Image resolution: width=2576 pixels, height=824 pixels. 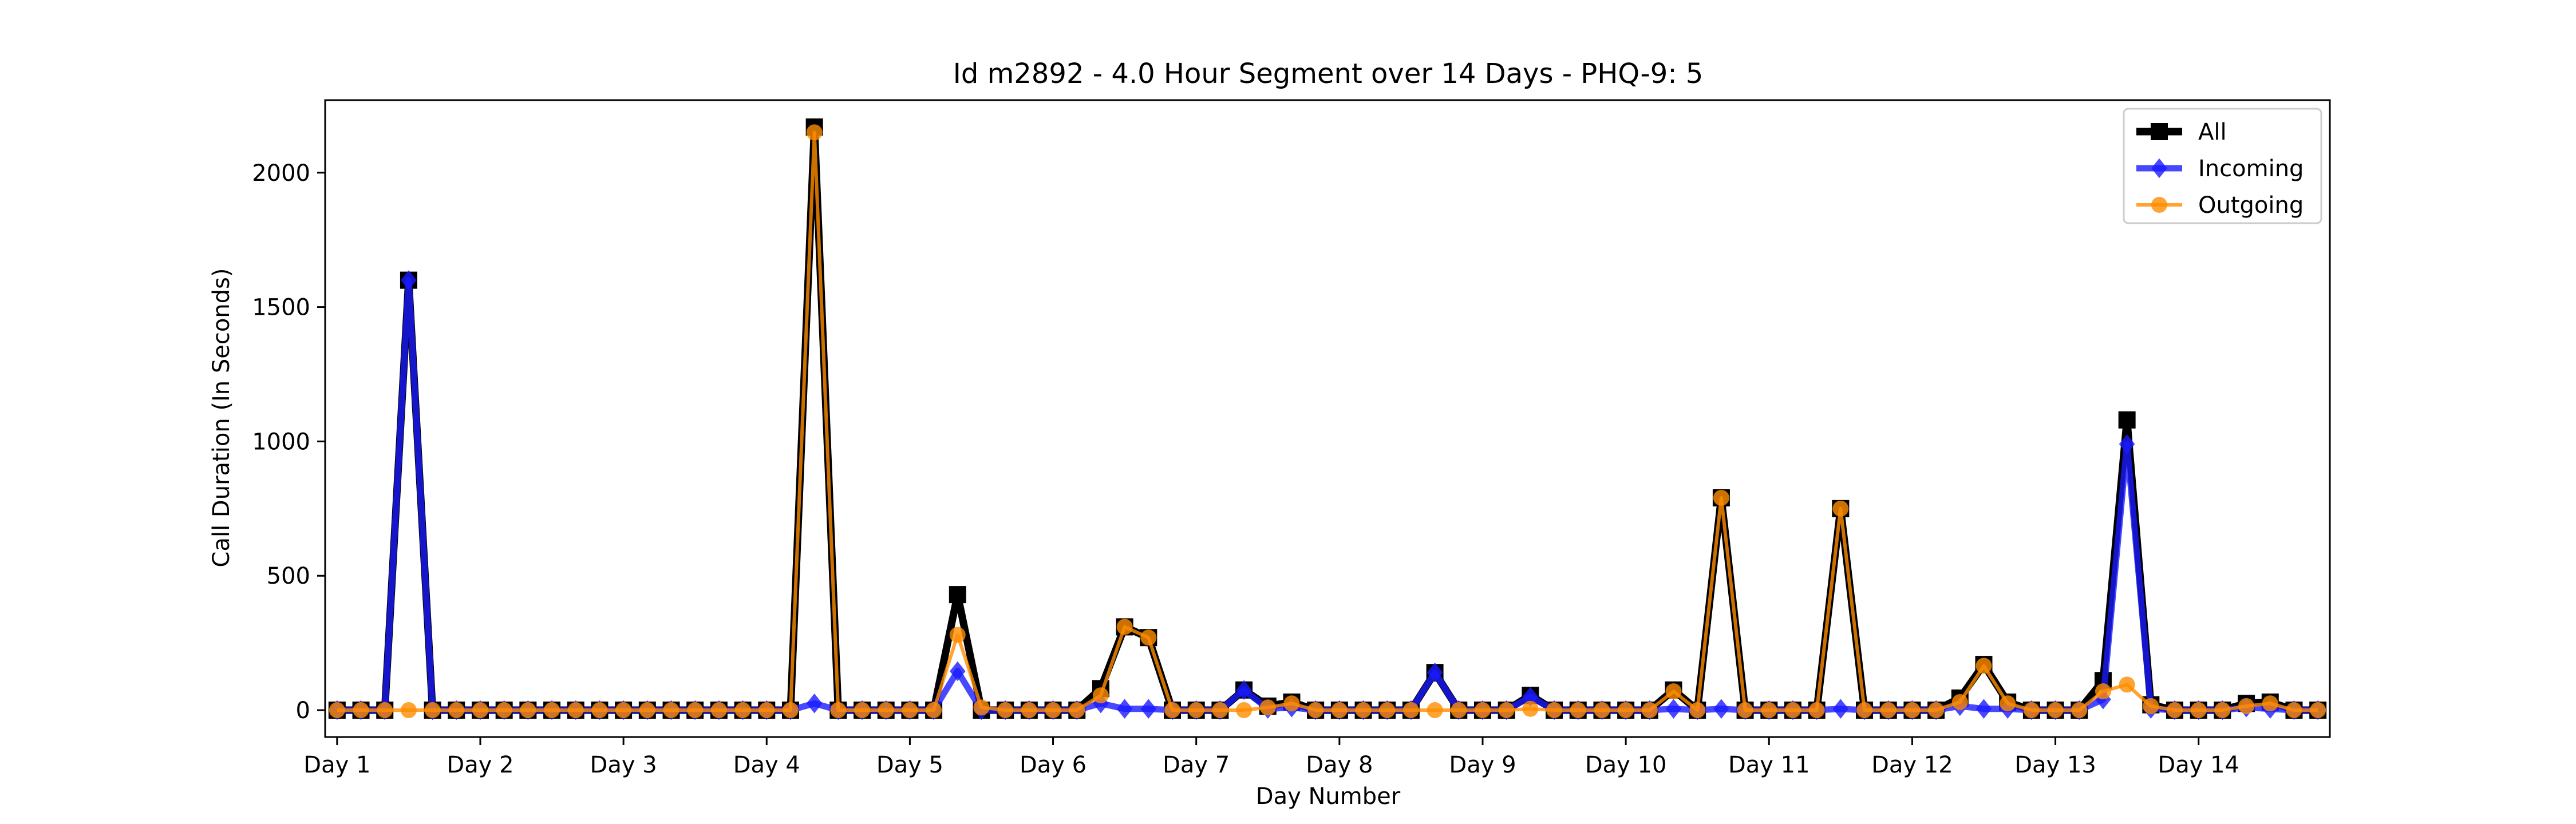 What do you see at coordinates (2181, 132) in the screenshot?
I see `legend-item-all: All` at bounding box center [2181, 132].